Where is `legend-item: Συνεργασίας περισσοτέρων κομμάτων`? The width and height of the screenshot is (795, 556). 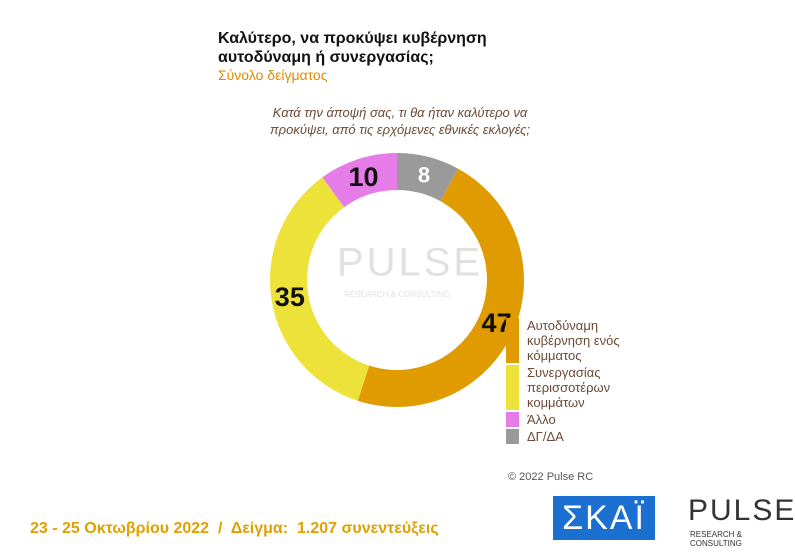 legend-item: Συνεργασίας περισσοτέρων κομμάτων is located at coordinates (566, 387).